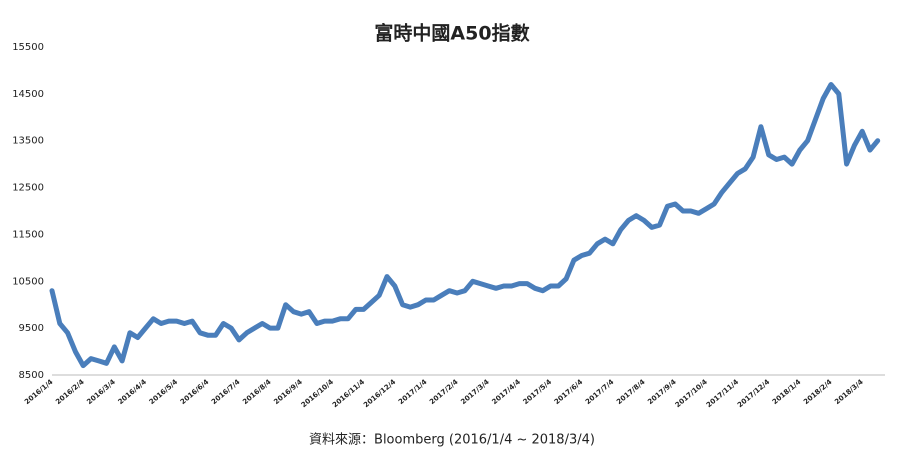 This screenshot has height=470, width=897. I want to click on x-tick-label: 2016/12/4, so click(379, 393).